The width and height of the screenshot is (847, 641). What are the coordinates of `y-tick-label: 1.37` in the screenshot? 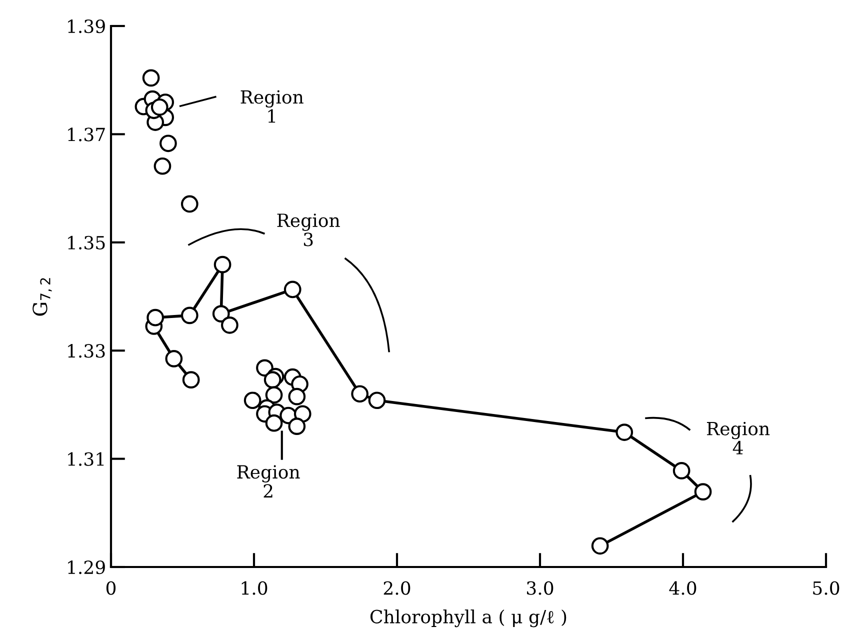 It's located at (86, 135).